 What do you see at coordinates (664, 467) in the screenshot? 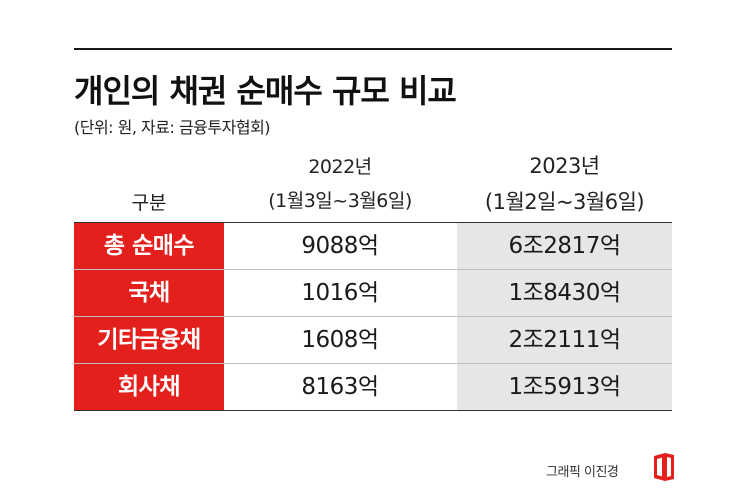
I see `publisher-logo-icon` at bounding box center [664, 467].